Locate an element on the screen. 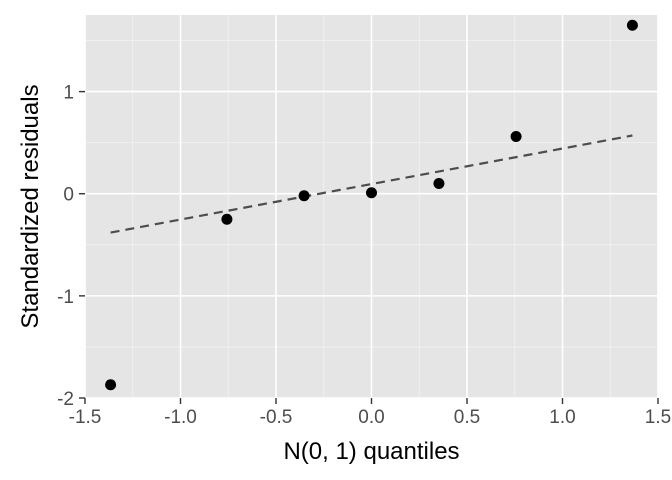 This screenshot has width=672, height=480. y-axis: -2 -1 0 1 is located at coordinates (71, 246).